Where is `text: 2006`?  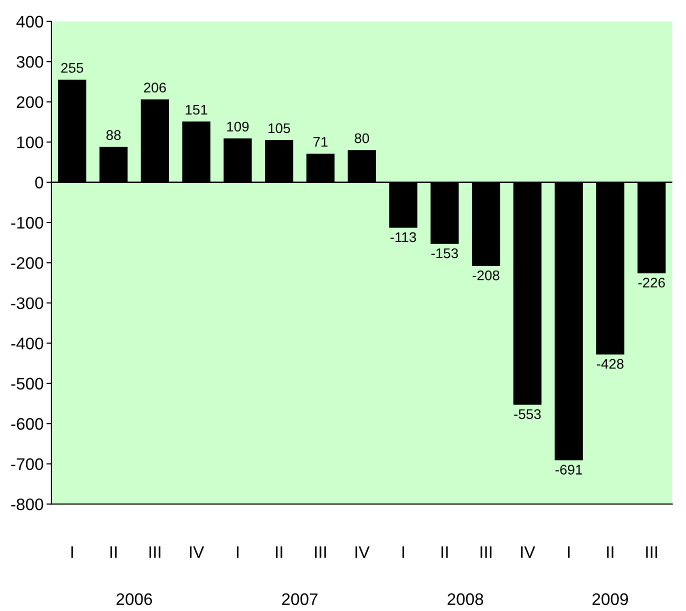
text: 2006 is located at coordinates (134, 599).